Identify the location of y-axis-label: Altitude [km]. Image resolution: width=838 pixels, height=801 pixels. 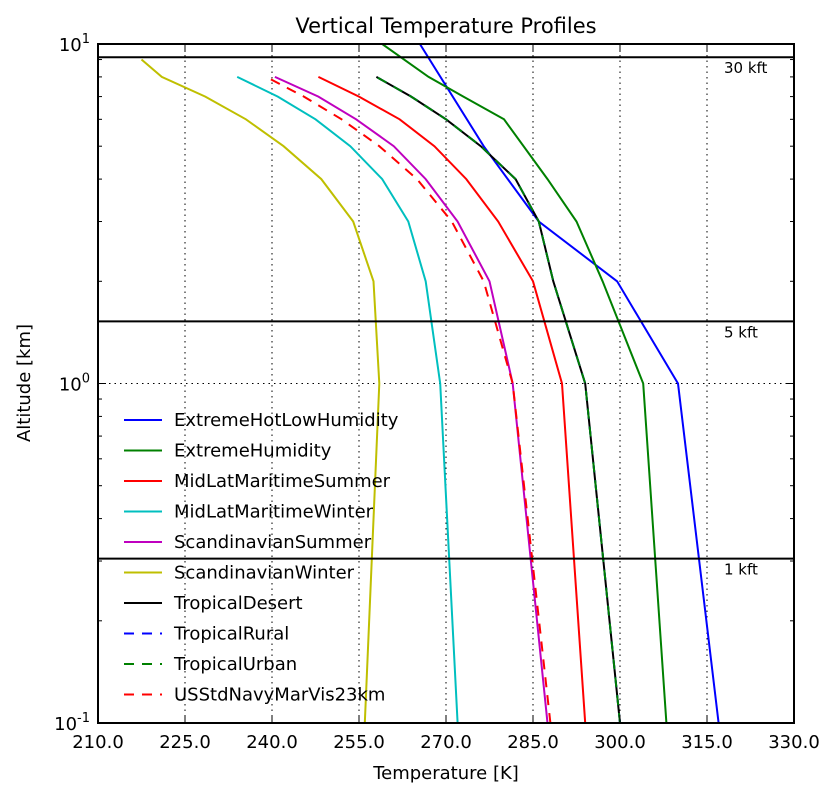
(24, 383).